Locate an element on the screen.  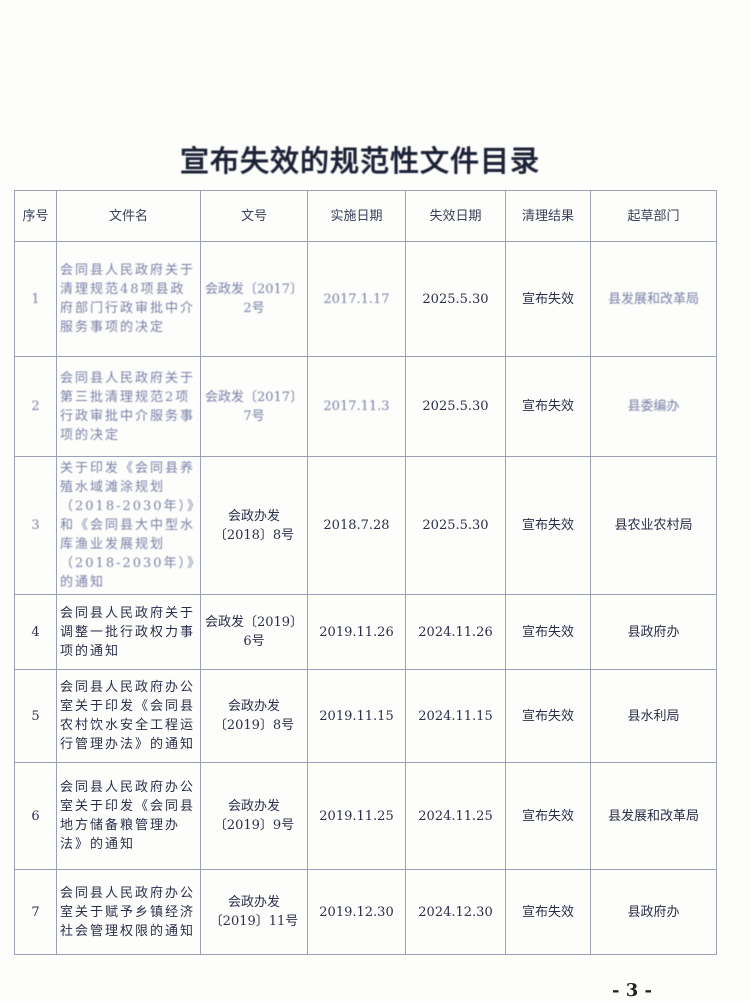
cell-start: 2018.7.28 is located at coordinates (356, 525).